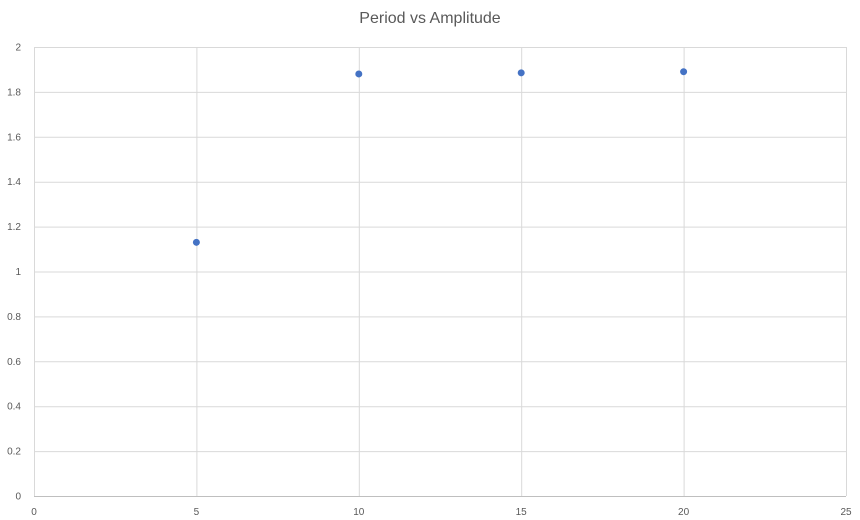  I want to click on x-tick-label: 0, so click(34, 512).